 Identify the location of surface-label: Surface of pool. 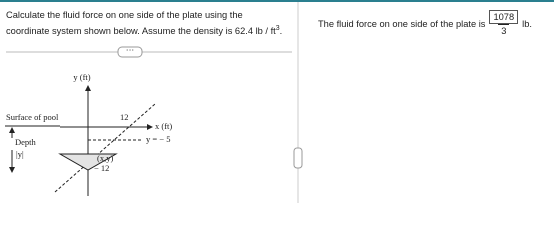
(32, 117).